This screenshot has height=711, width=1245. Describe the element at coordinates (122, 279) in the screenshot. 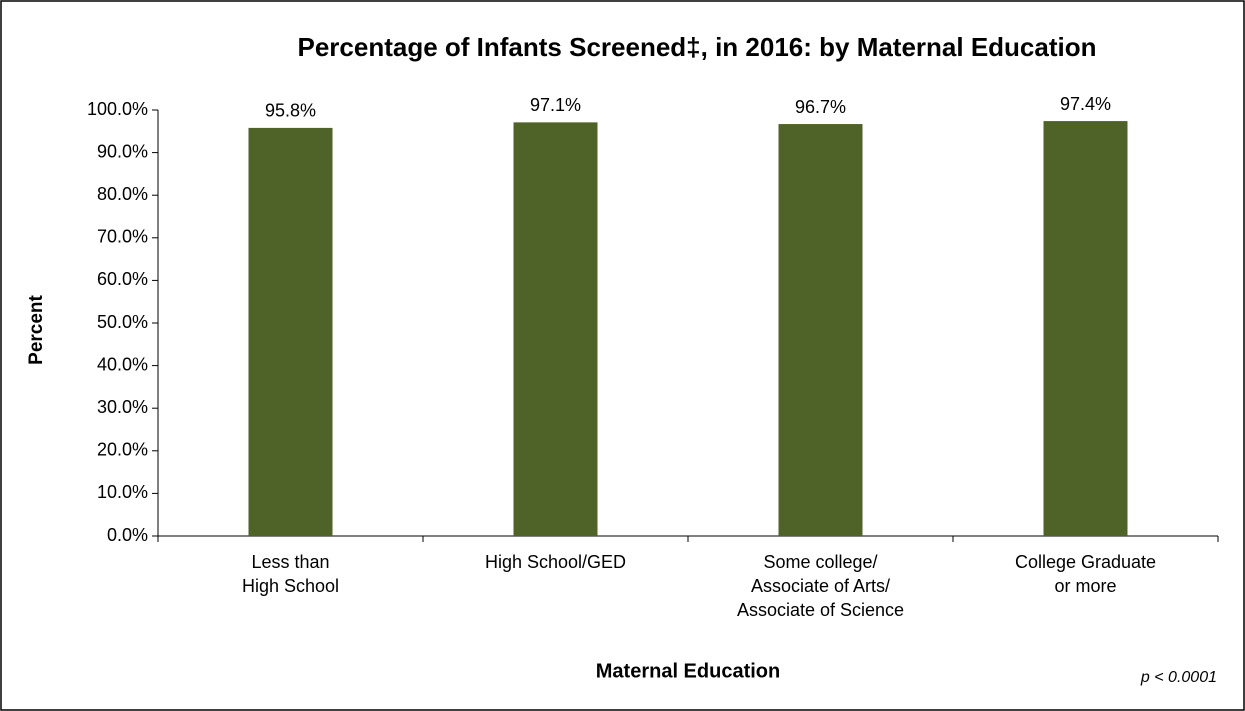

I see `y-tick-label: 60.0%` at that location.